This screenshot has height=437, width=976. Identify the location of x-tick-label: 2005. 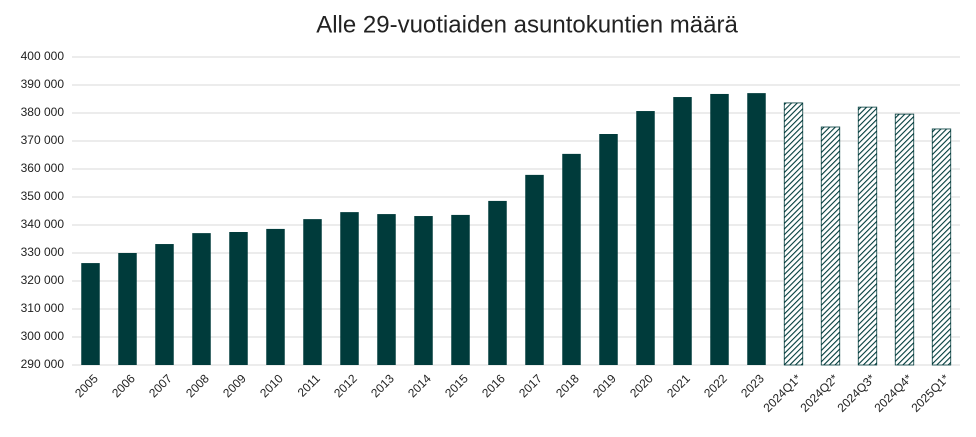
(86, 385).